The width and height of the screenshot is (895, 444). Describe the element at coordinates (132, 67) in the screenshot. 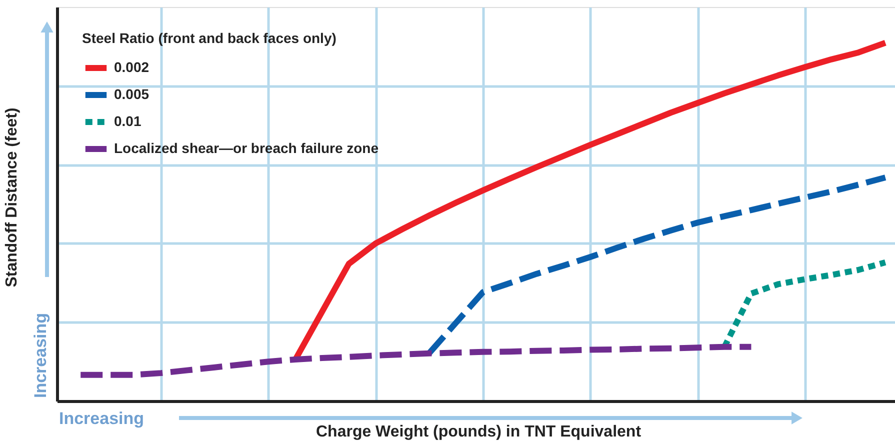

I see `legend-label: 0.002` at that location.